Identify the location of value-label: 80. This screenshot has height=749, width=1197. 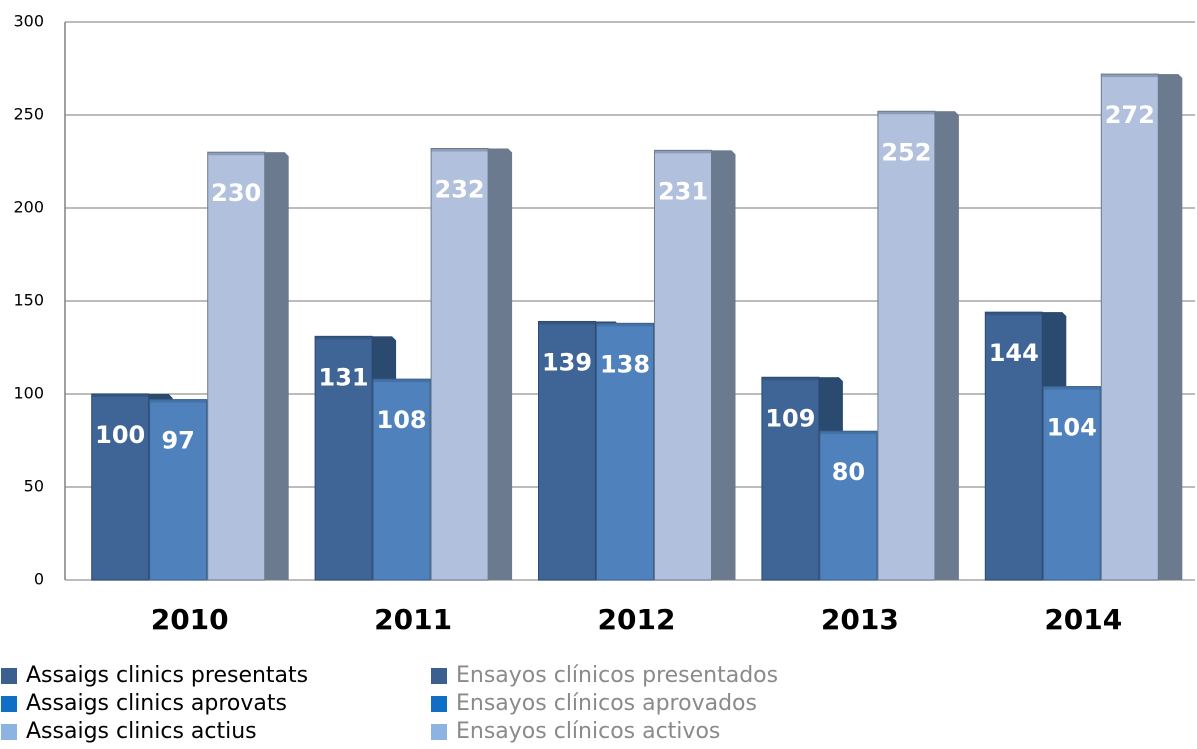
(848, 472).